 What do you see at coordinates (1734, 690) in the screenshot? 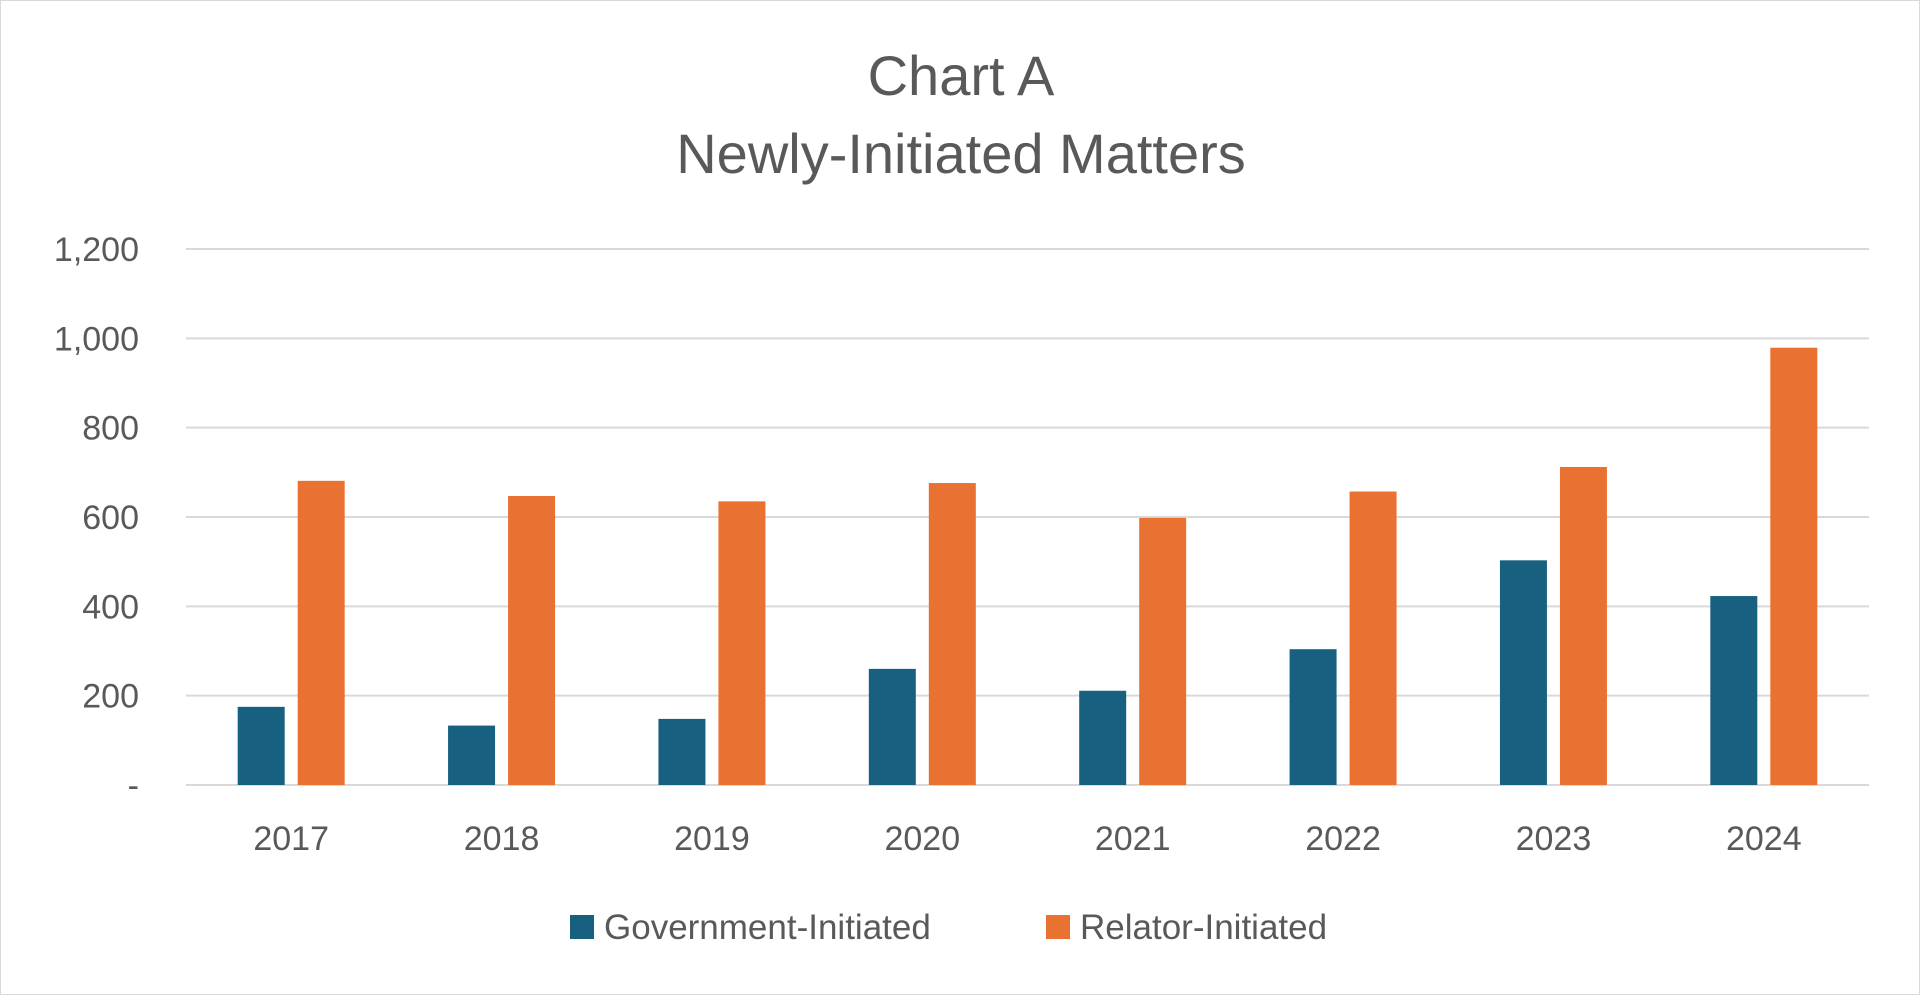
I see `bar-government-initiated-2024` at bounding box center [1734, 690].